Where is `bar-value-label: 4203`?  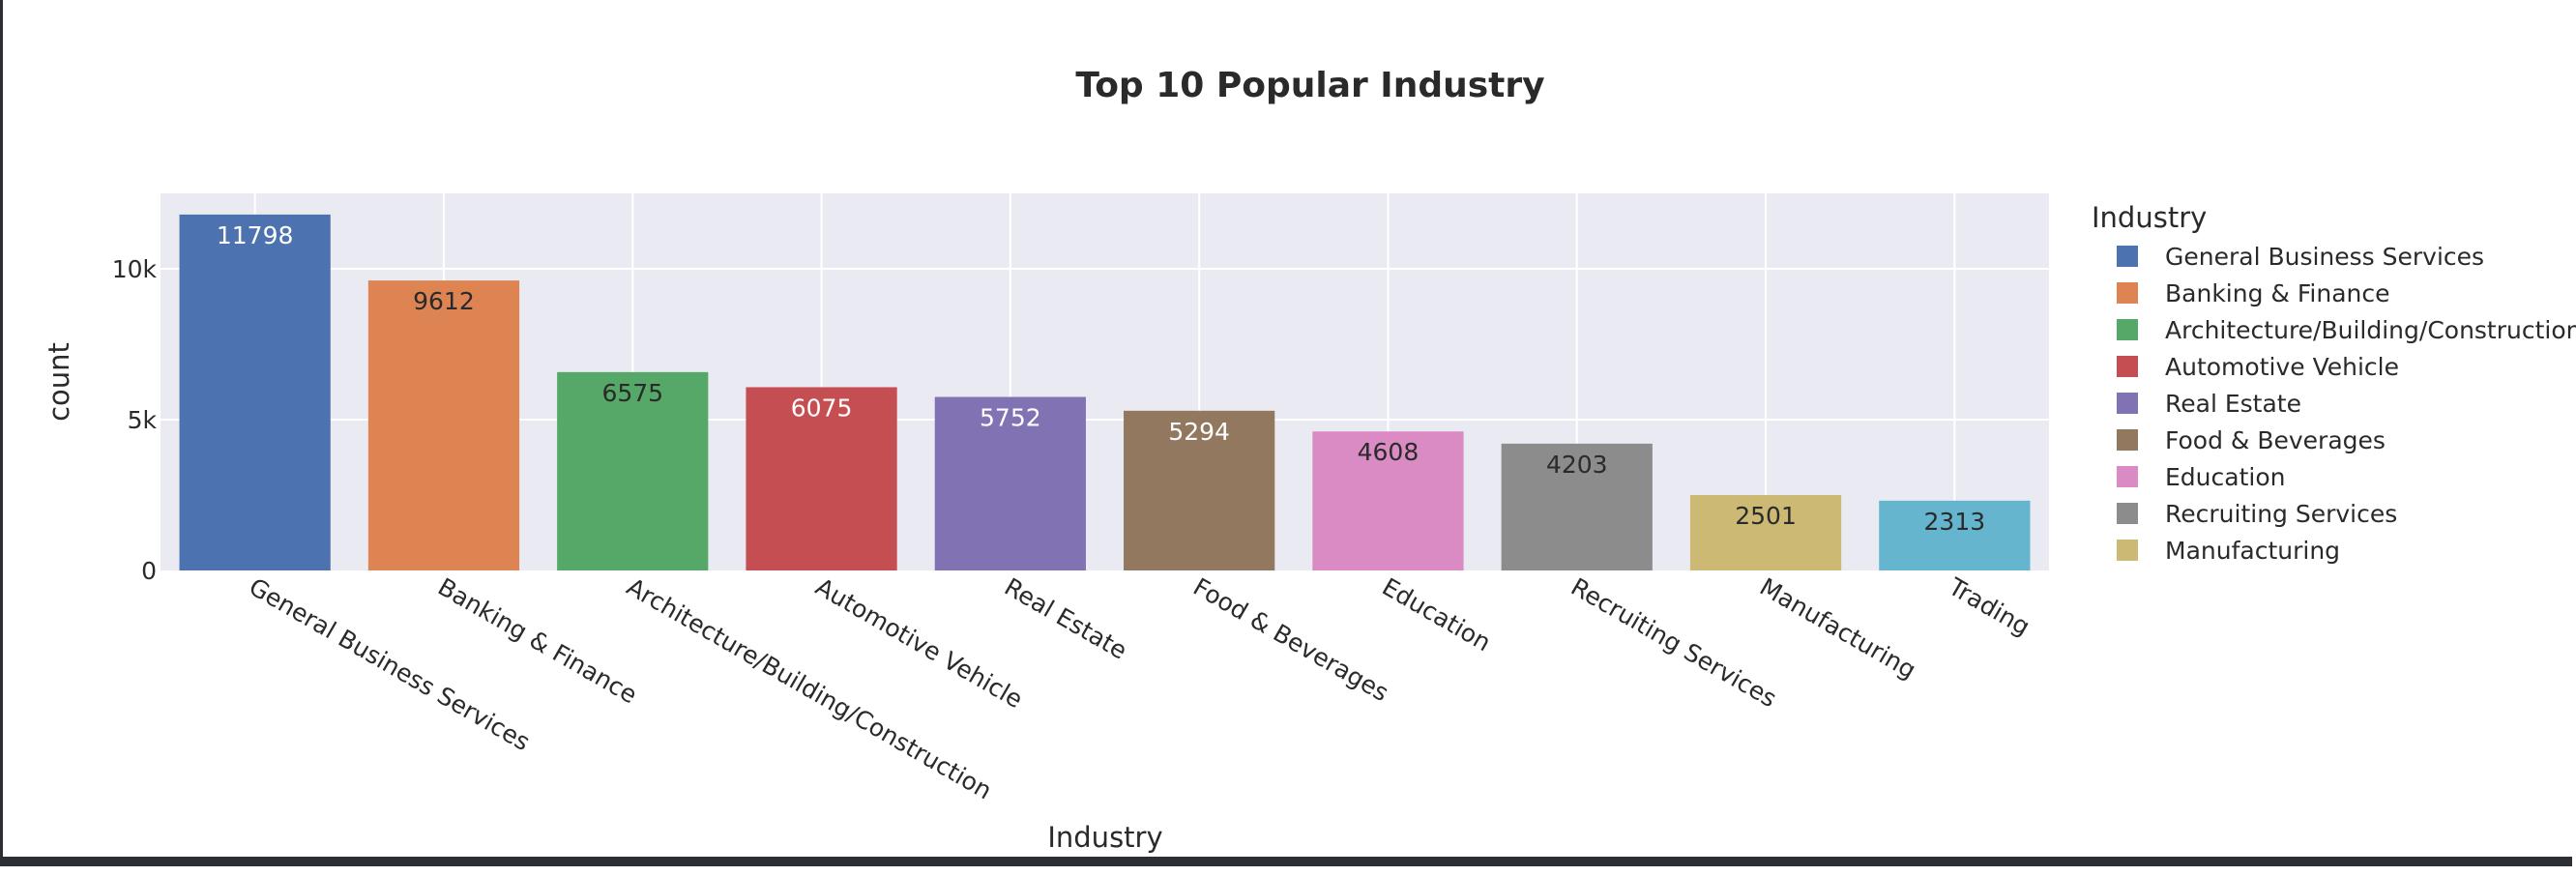
bar-value-label: 4203 is located at coordinates (1577, 465).